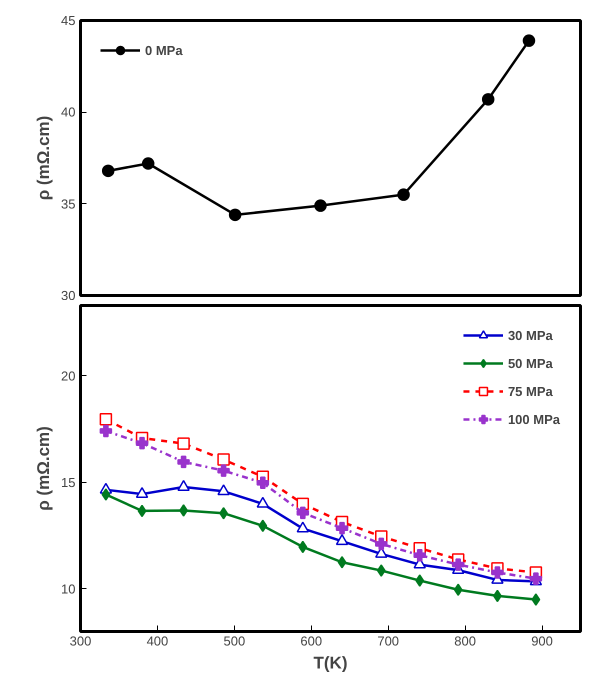 Image resolution: width=606 pixels, height=685 pixels. Describe the element at coordinates (81, 641) in the screenshot. I see `x-tick-label: 300` at that location.